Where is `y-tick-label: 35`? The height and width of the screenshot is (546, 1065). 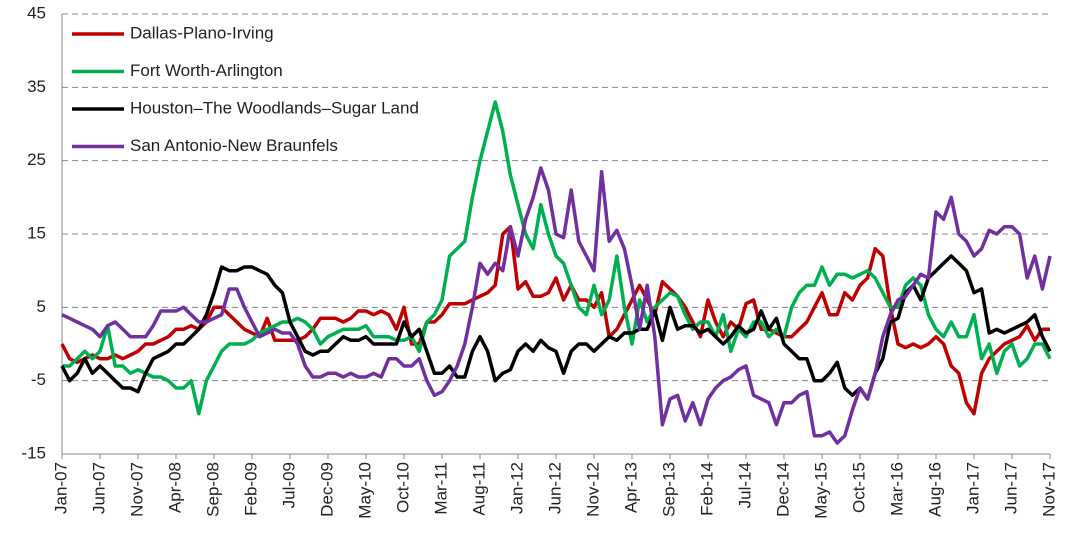 y-tick-label: 35 is located at coordinates (36, 86).